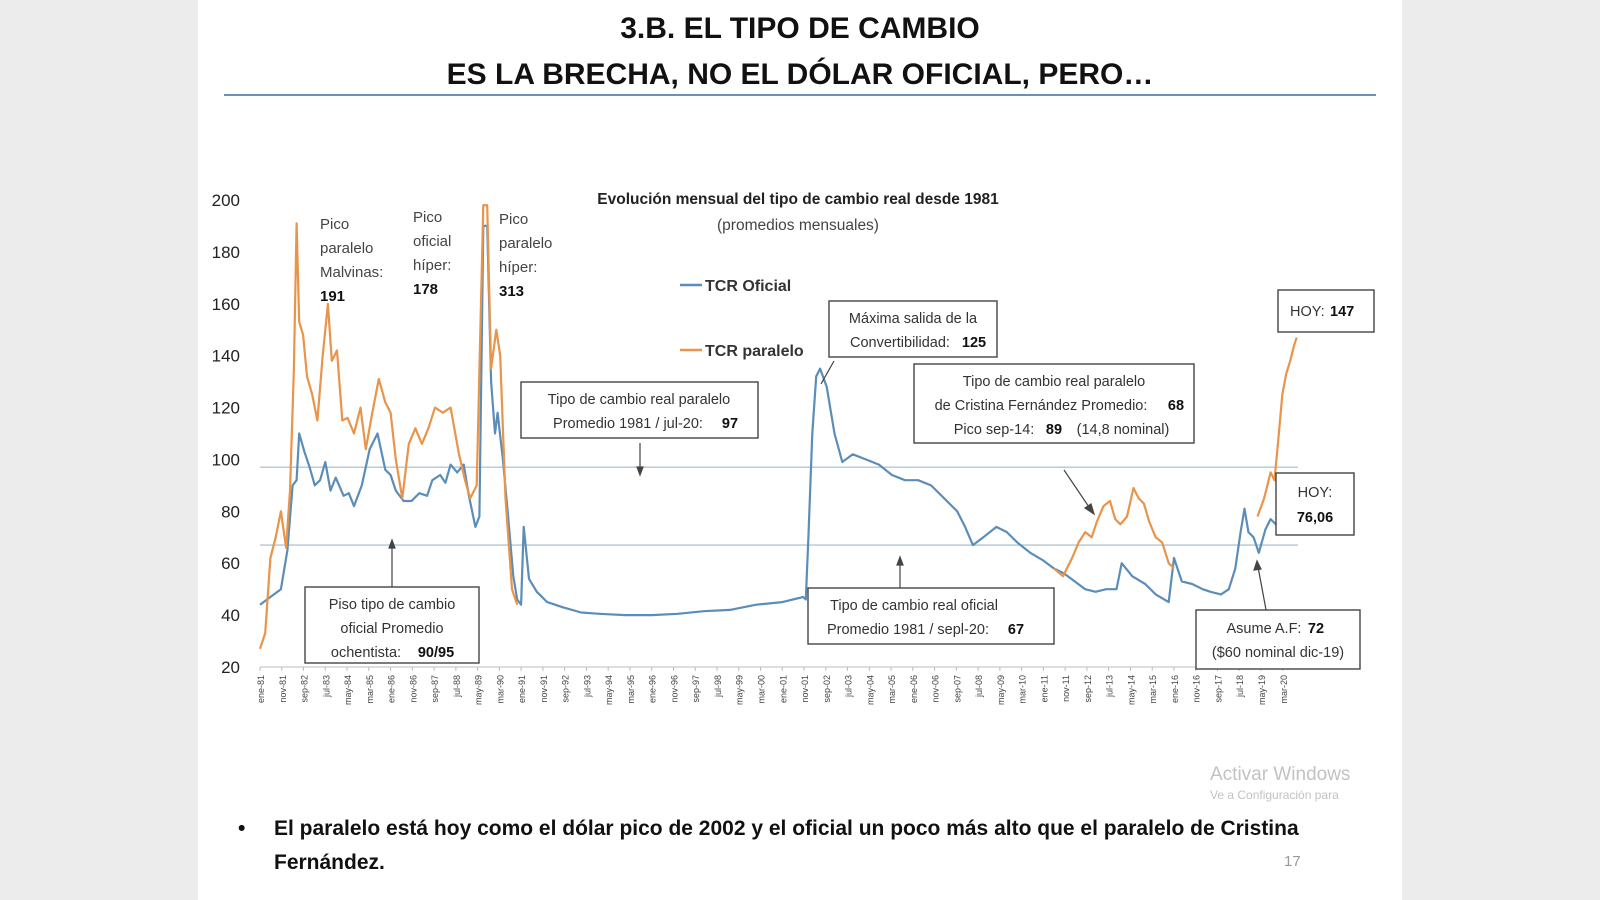  Describe the element at coordinates (261, 689) in the screenshot. I see `x-tick-label: ene-81` at that location.